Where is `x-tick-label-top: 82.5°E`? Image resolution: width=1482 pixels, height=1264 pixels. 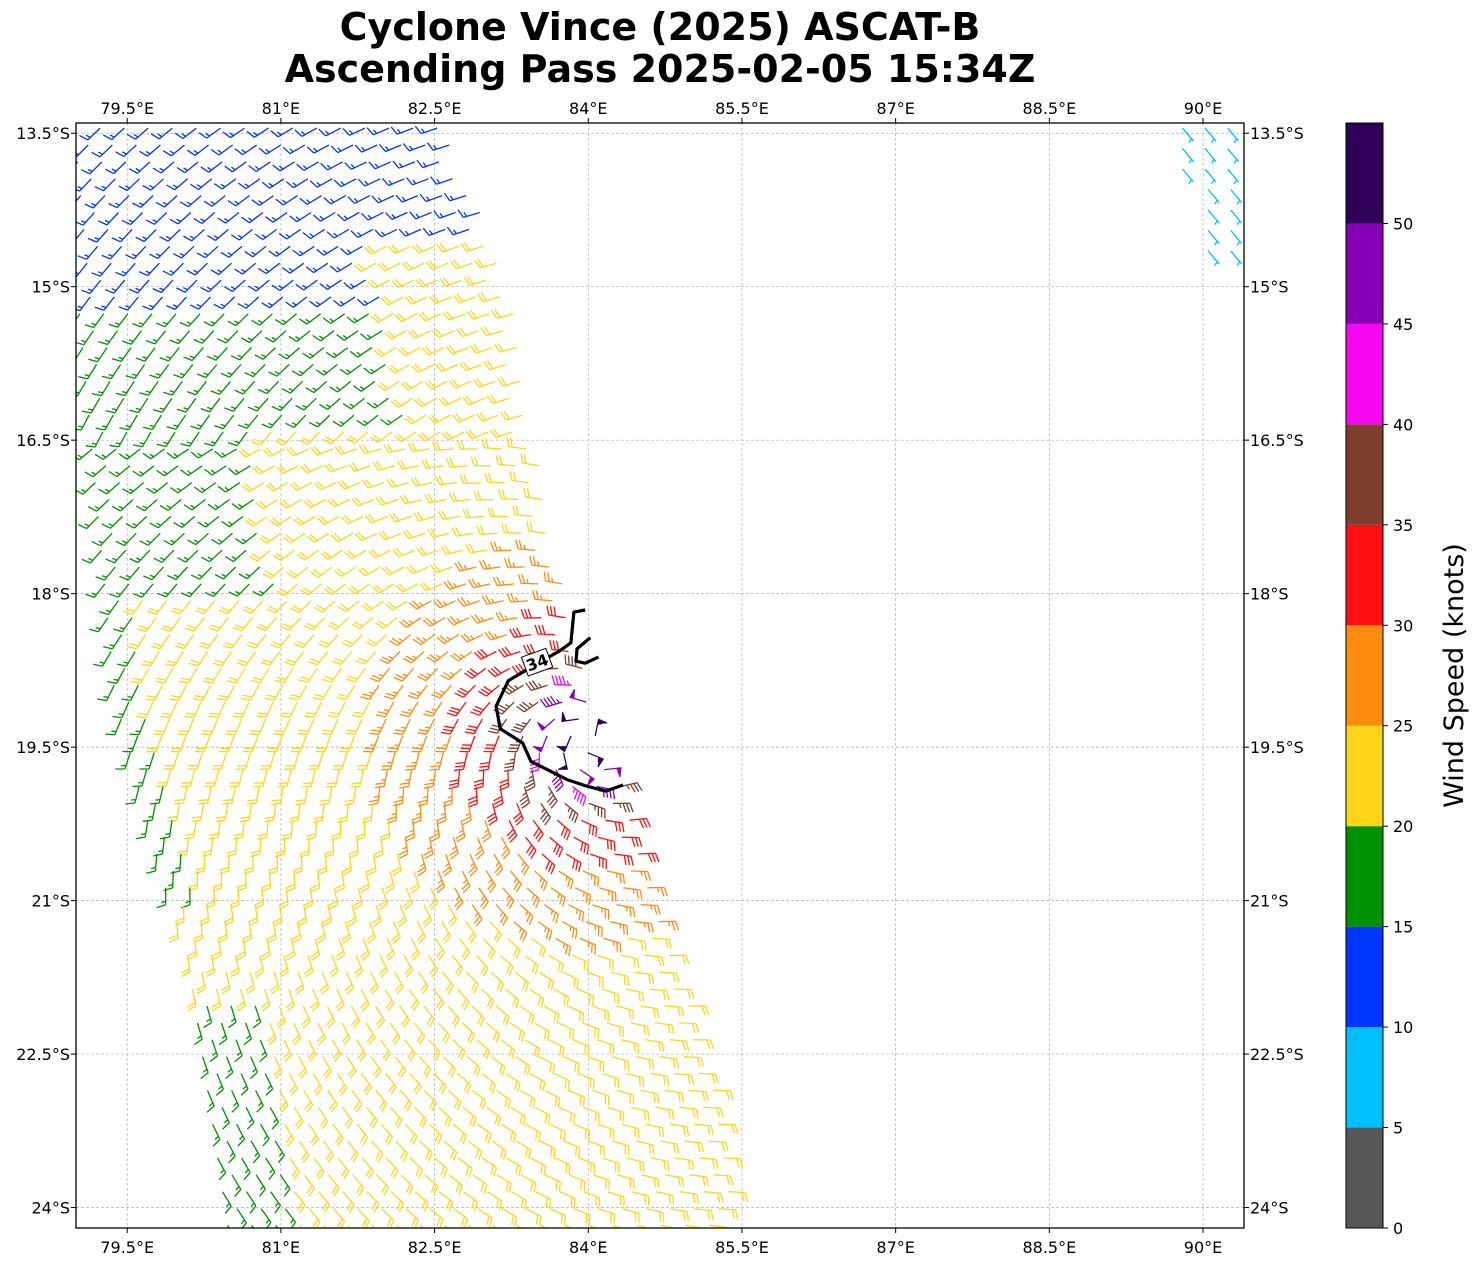
x-tick-label-top: 82.5°E is located at coordinates (435, 108).